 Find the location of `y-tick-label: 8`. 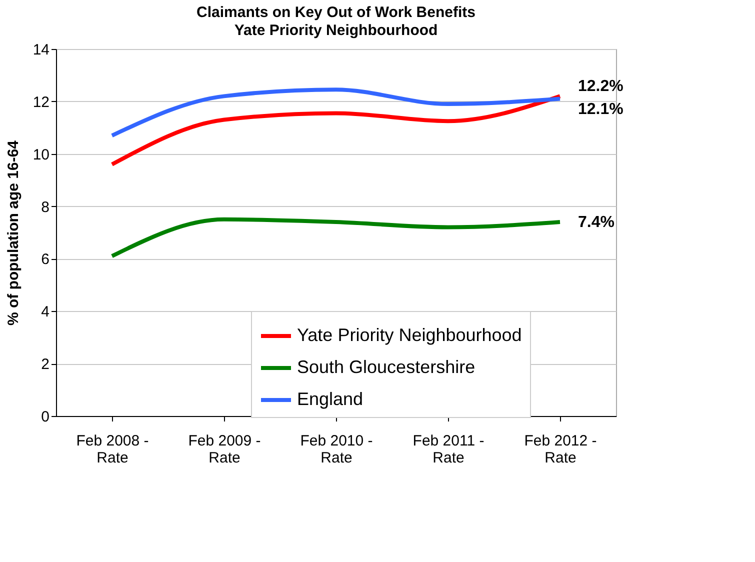

y-tick-label: 8 is located at coordinates (45, 207).